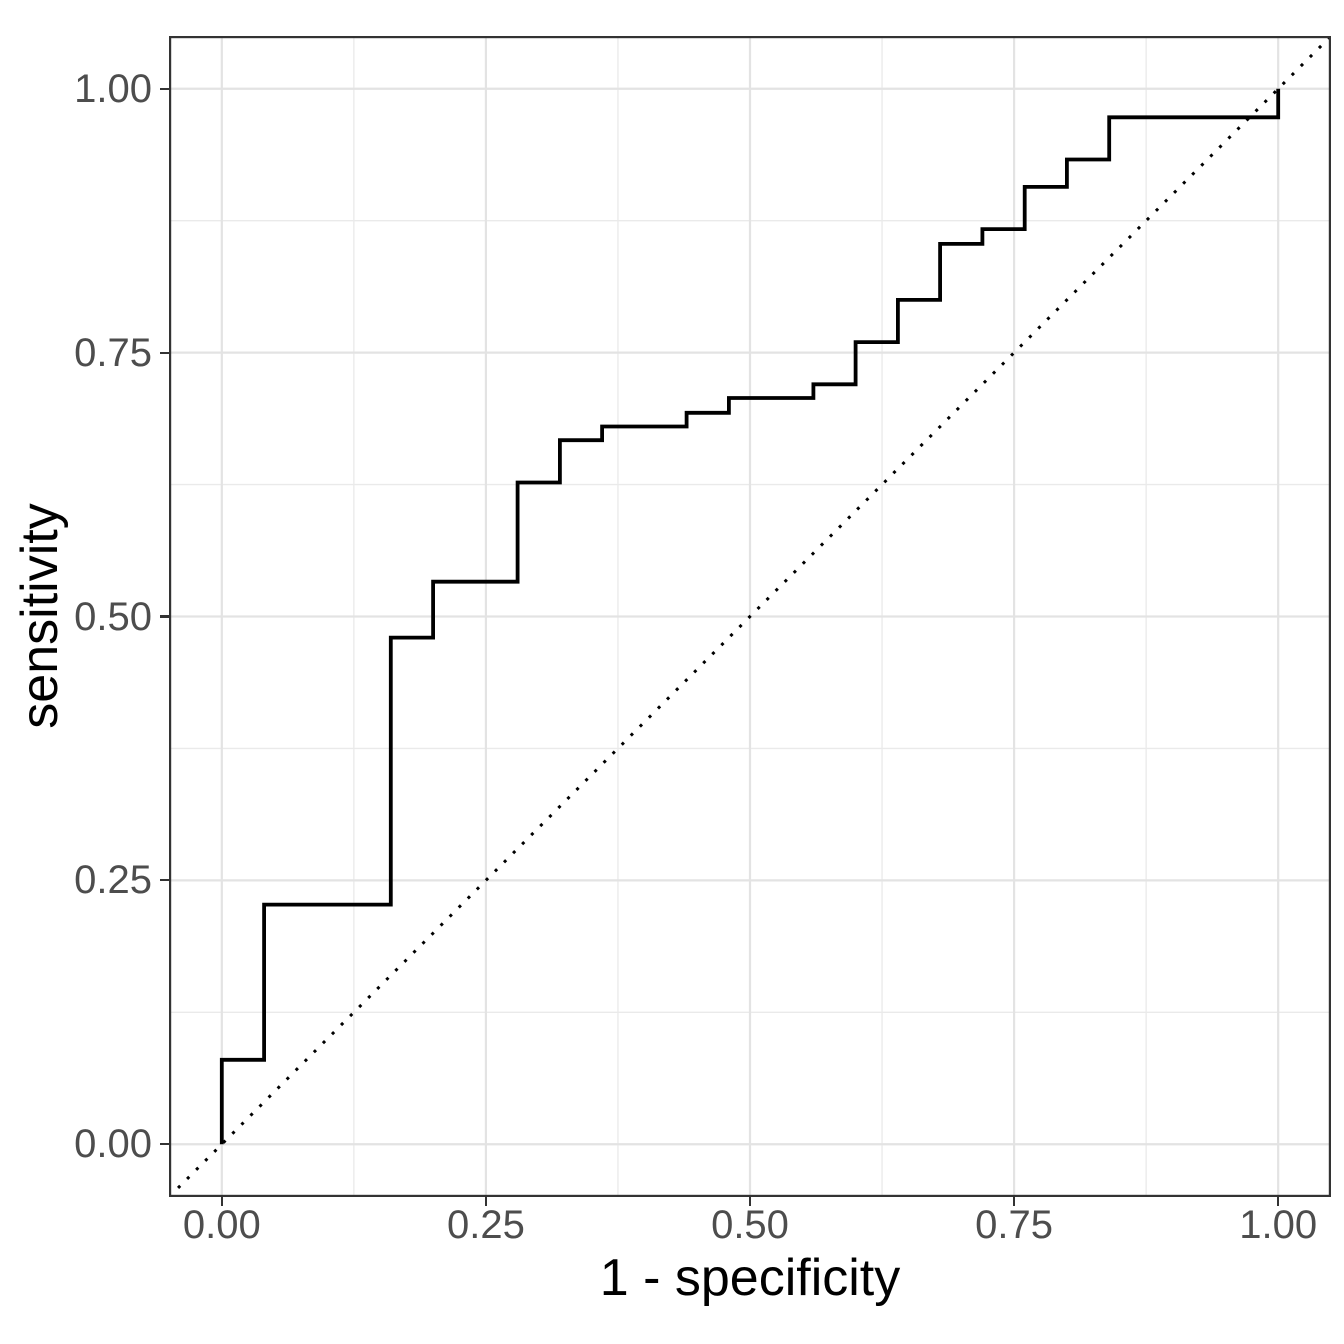  Describe the element at coordinates (485, 1225) in the screenshot. I see `x-tick-label: 0.25` at that location.